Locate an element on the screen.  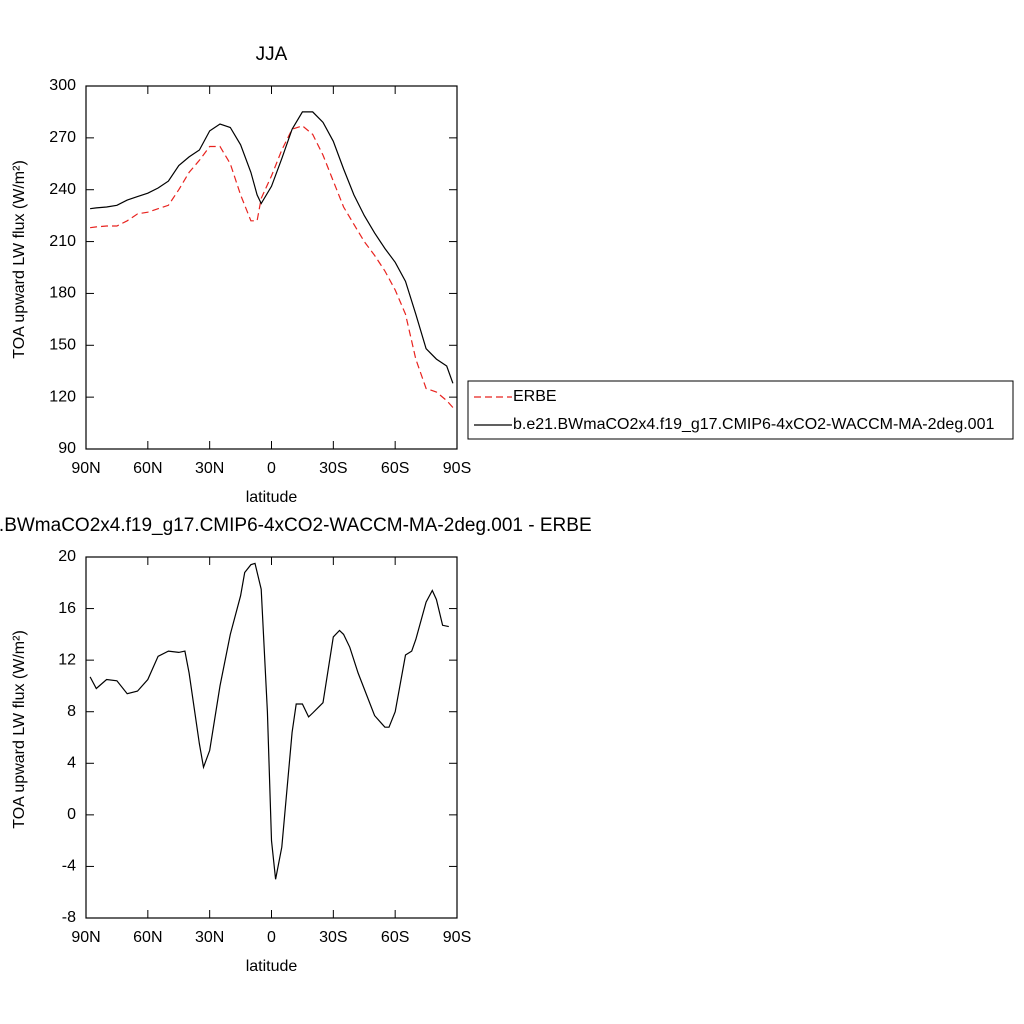
y-tick-label: 180 is located at coordinates (62, 293).